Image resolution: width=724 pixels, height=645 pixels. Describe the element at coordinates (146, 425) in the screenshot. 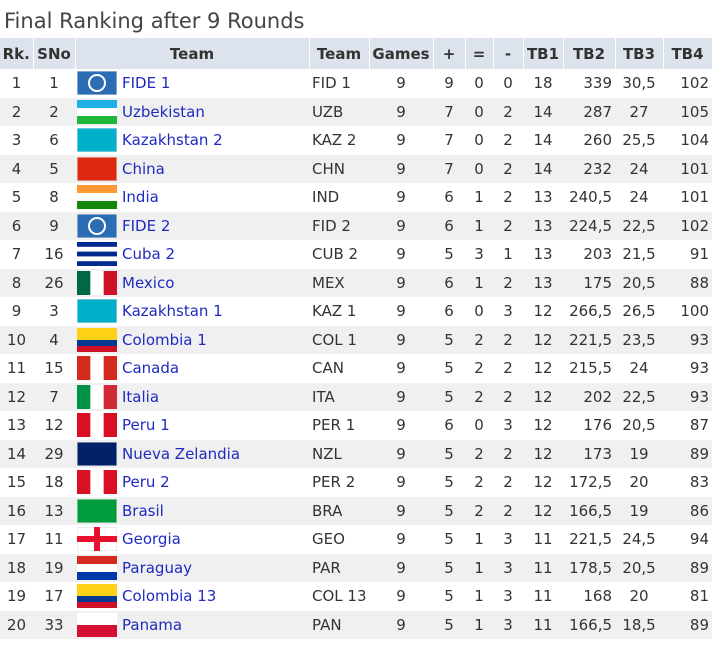

I see `team-link: Peru 1` at that location.